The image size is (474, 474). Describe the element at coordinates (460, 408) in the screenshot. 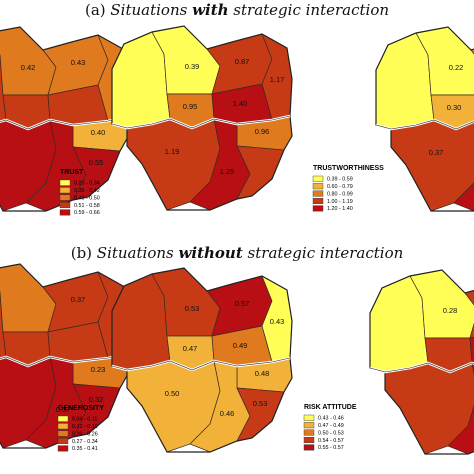

I see `region-map6-s` at that location.